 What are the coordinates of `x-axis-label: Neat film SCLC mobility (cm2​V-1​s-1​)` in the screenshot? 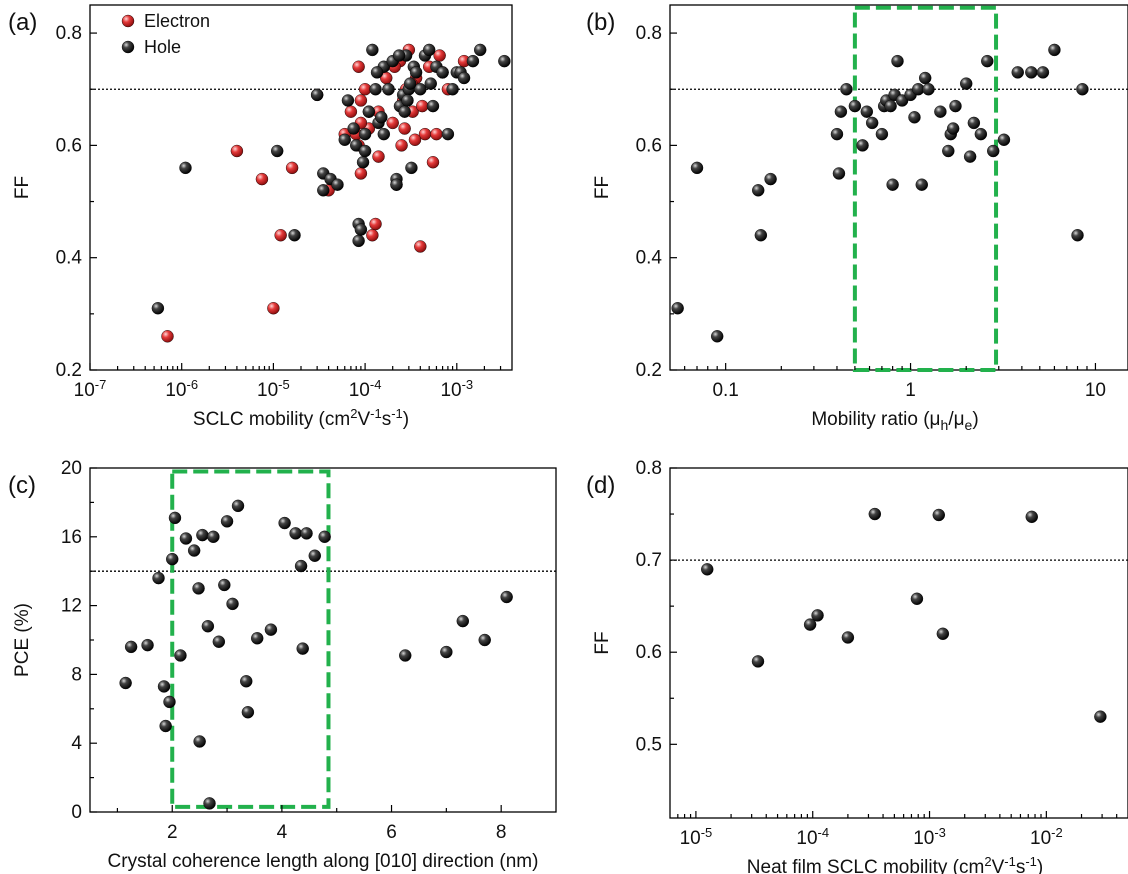 It's located at (895, 864).